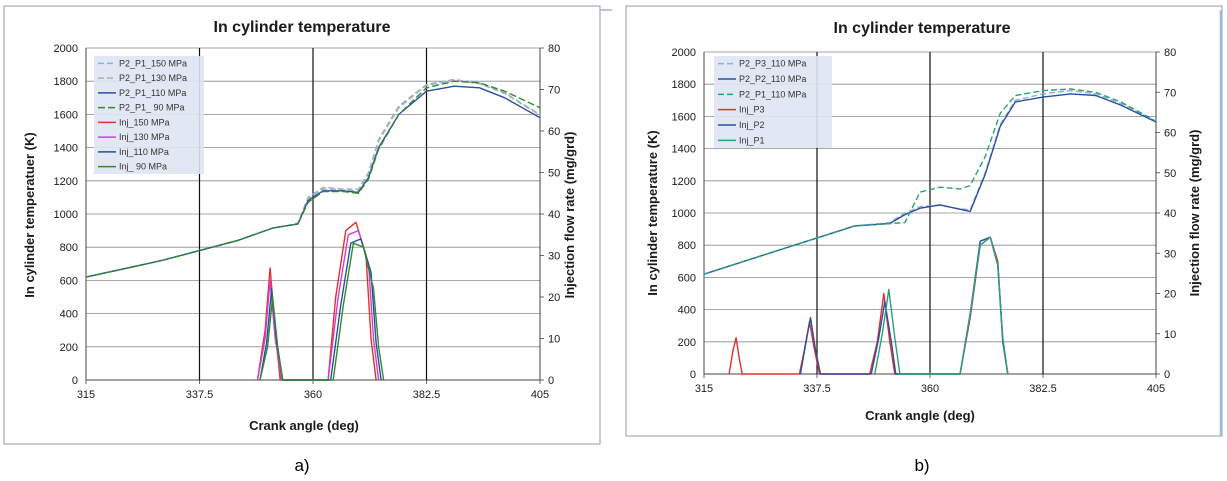  What do you see at coordinates (921, 465) in the screenshot?
I see `subfigure-label-b: b)` at bounding box center [921, 465].